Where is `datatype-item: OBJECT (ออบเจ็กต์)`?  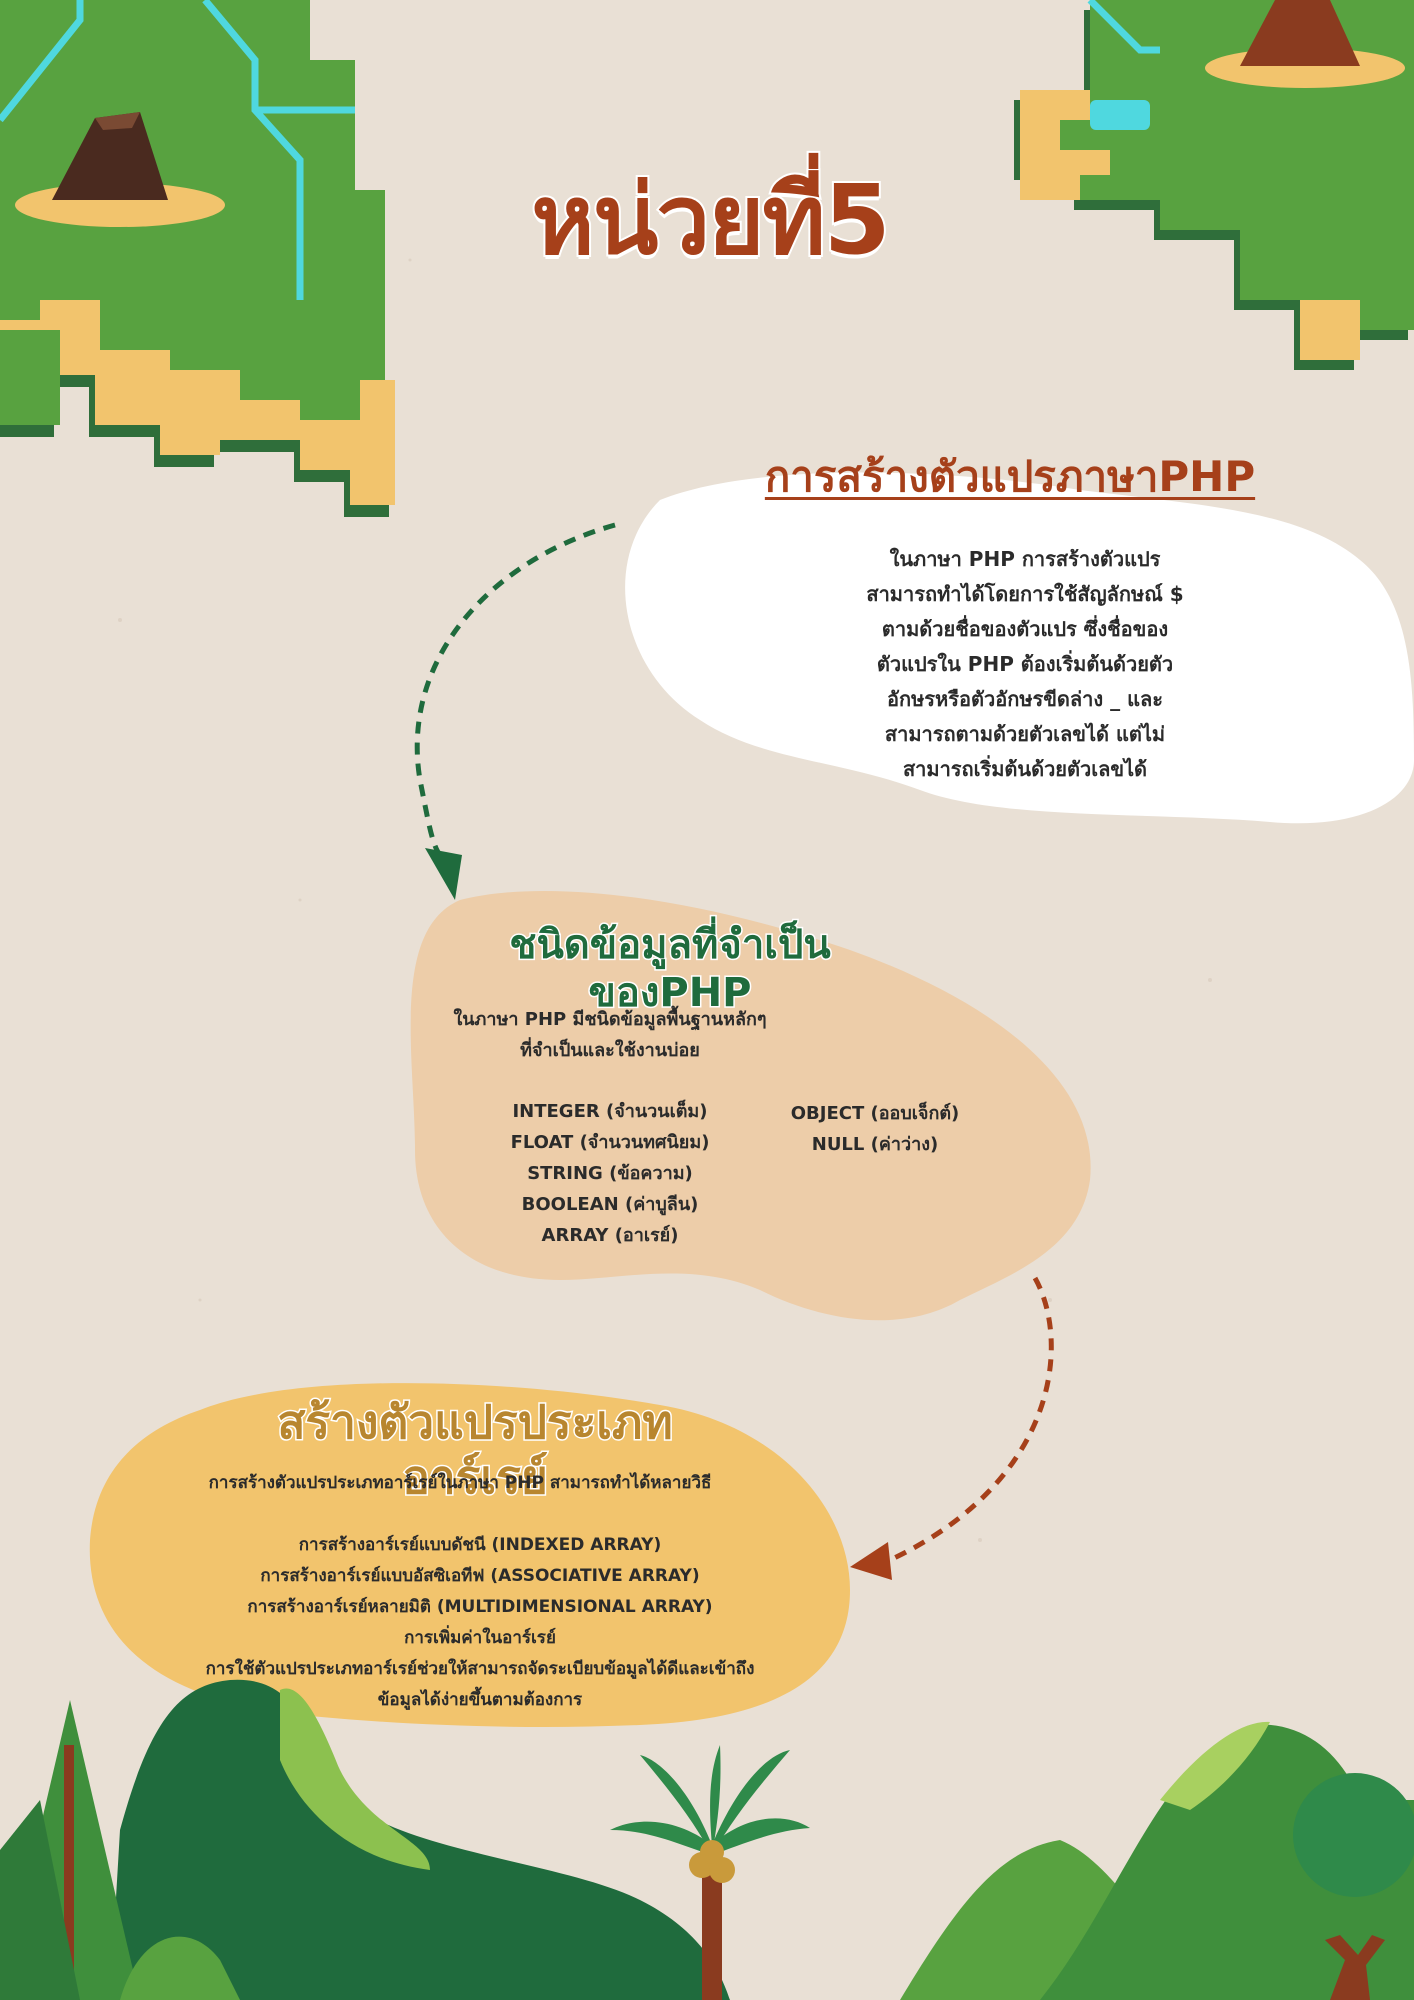 datatype-item: OBJECT (ออบเจ็กต์) is located at coordinates (875, 1113).